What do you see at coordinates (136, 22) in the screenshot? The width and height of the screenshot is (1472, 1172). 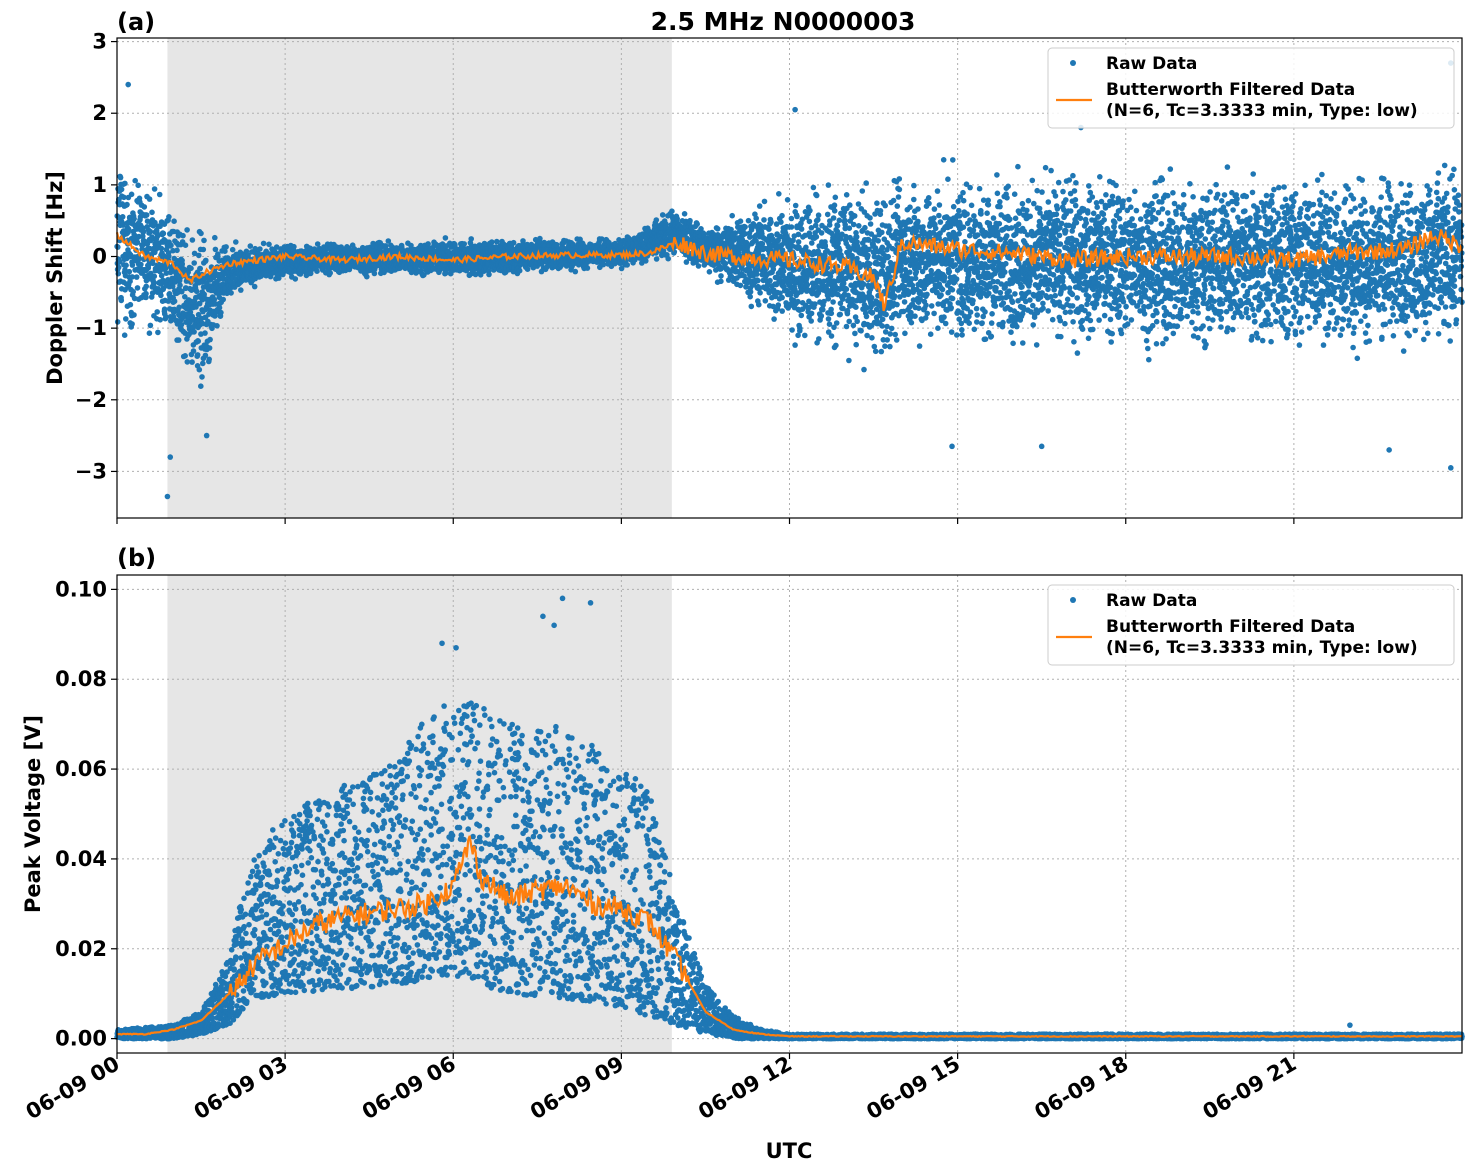 I see `panel-a-label: (a)` at bounding box center [136, 22].